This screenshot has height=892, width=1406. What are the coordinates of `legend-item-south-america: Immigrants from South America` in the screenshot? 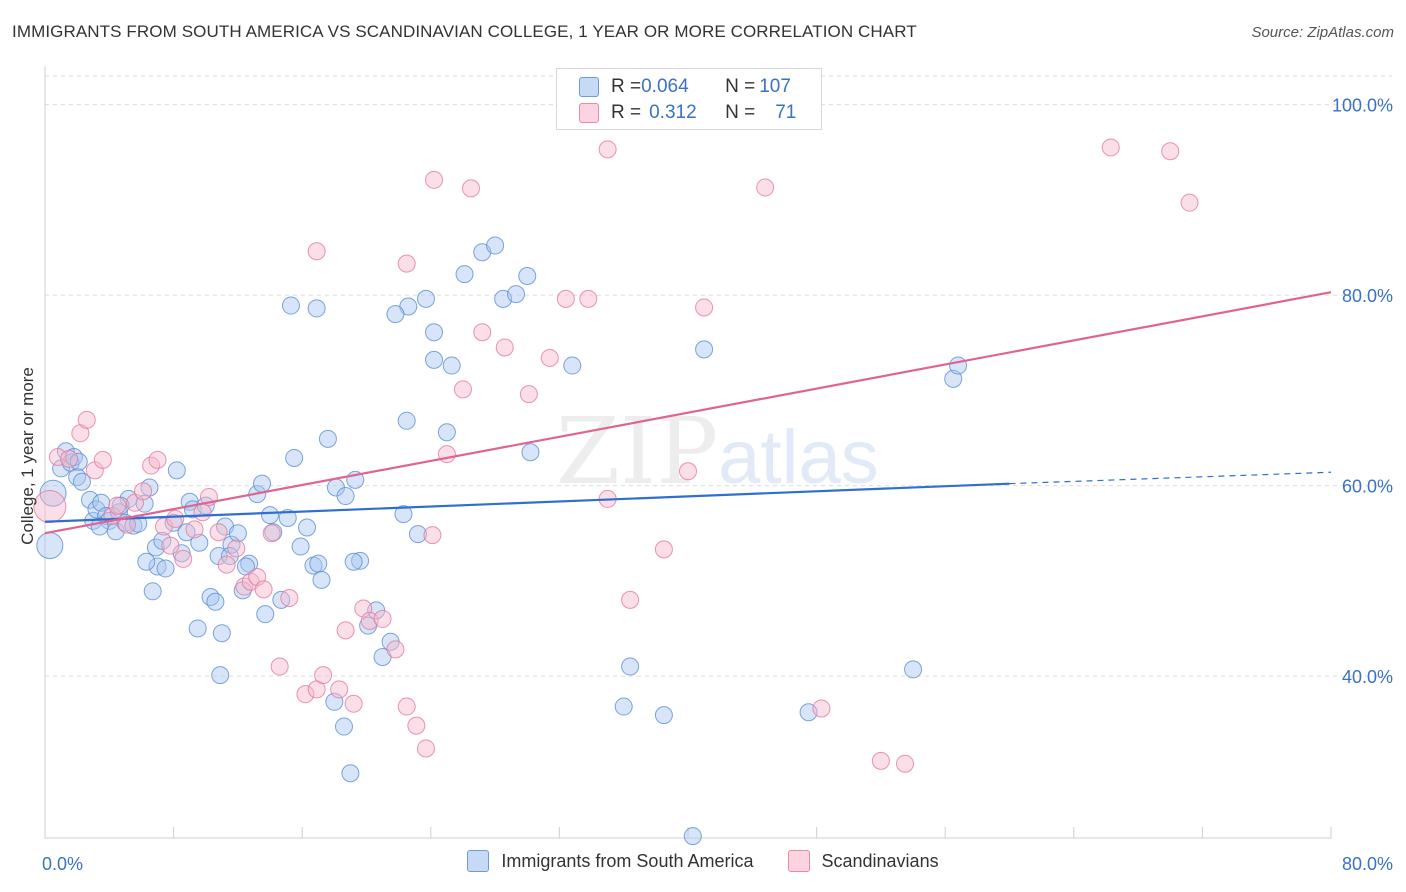 It's located at (610, 861).